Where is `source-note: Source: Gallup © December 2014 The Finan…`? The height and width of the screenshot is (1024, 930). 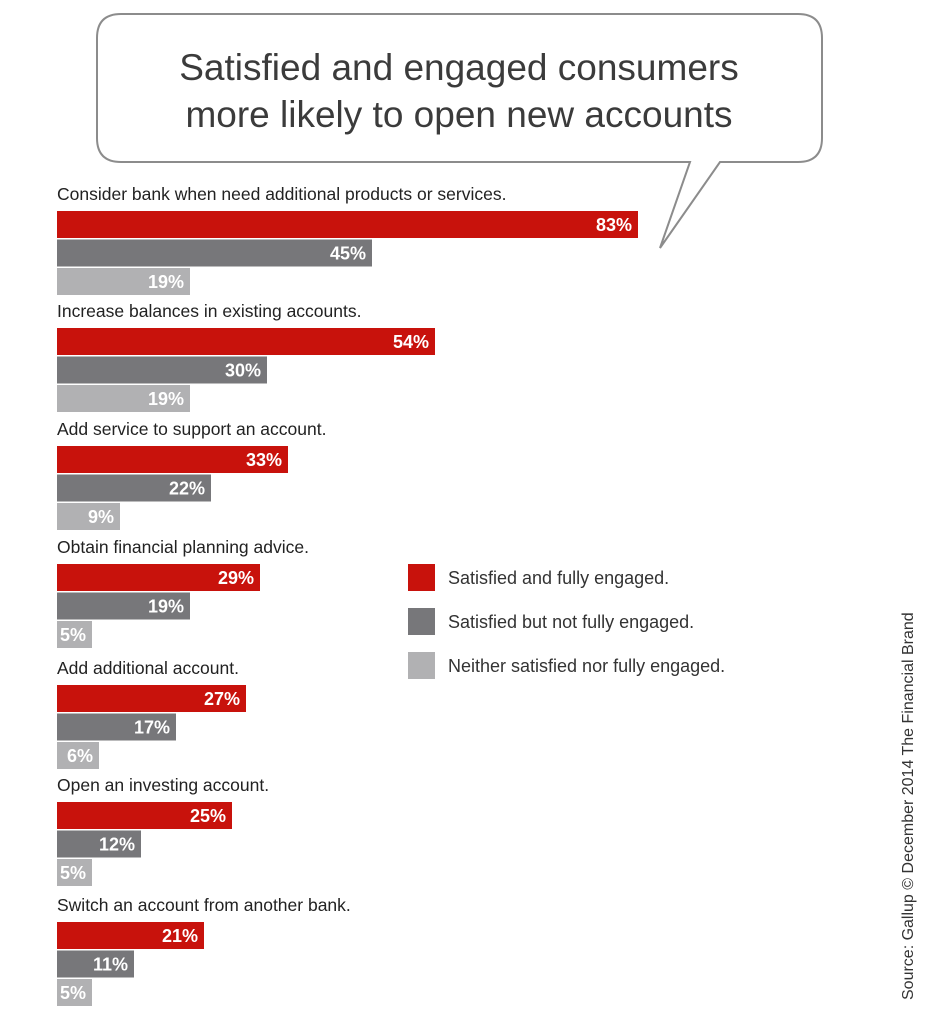
source-note: Source: Gallup © December 2014 The Finan… is located at coordinates (908, 806).